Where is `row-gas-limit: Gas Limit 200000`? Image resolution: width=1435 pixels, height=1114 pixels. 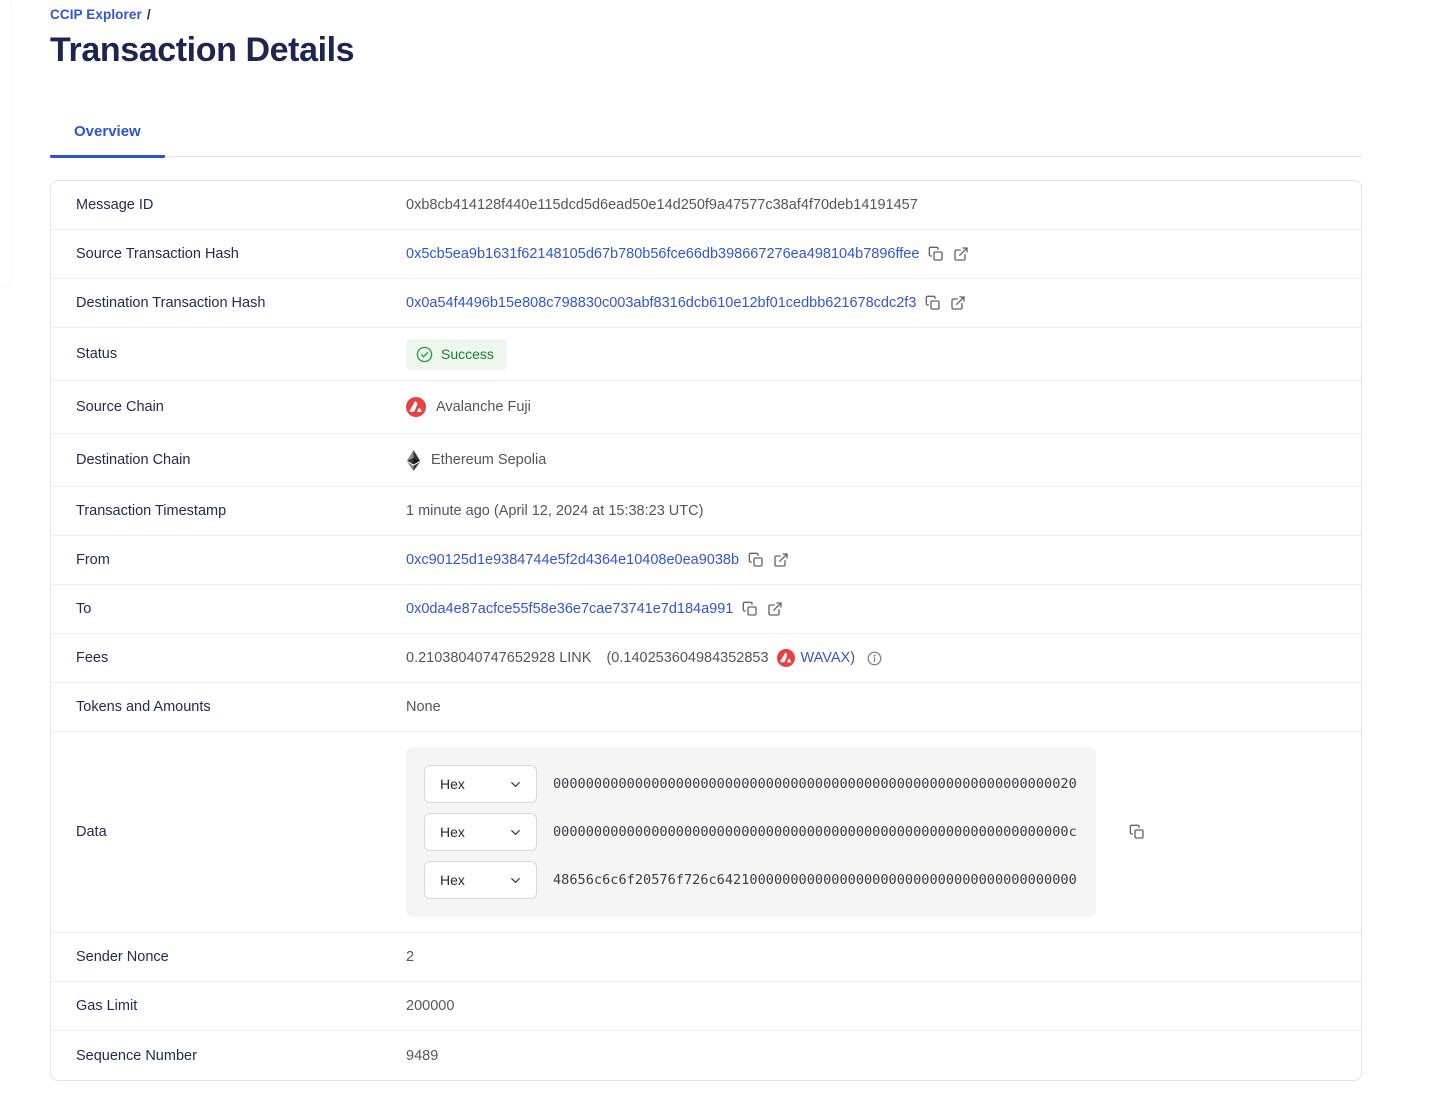
row-gas-limit: Gas Limit 200000 is located at coordinates (706, 1006).